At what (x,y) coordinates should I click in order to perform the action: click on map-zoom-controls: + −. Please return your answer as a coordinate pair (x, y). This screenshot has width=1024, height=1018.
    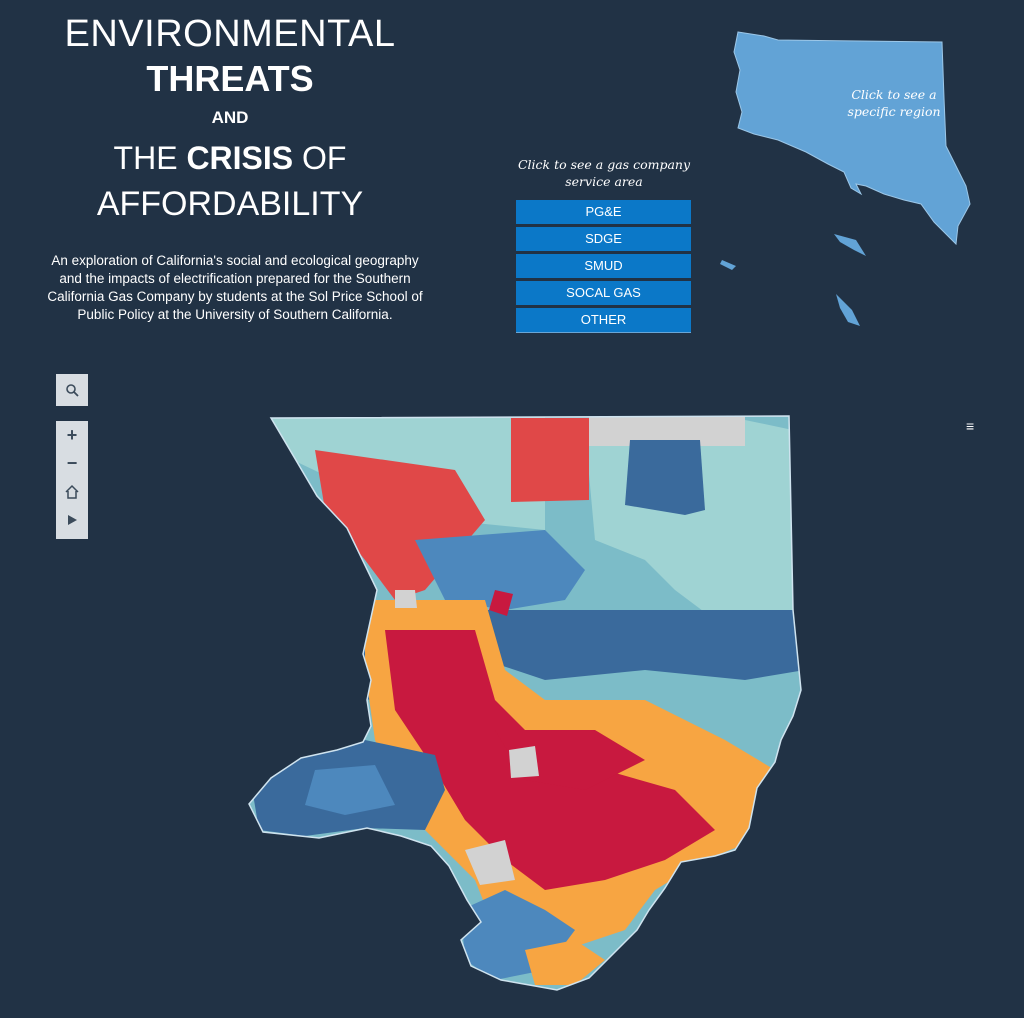
    Looking at the image, I should click on (72, 480).